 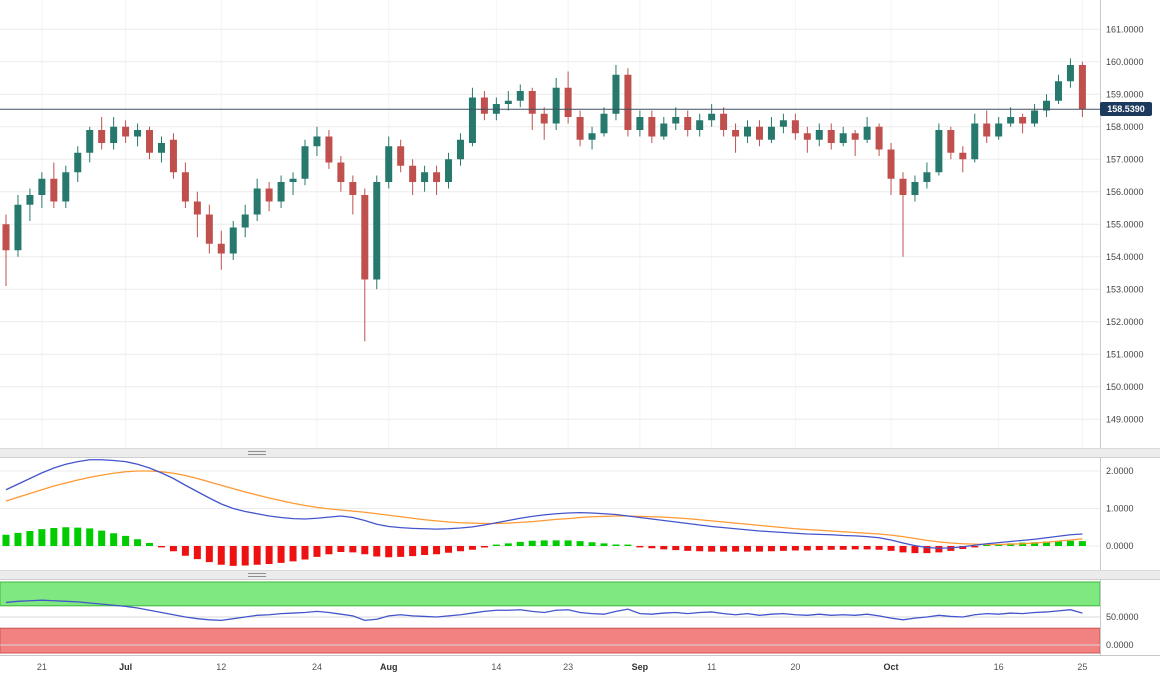 What do you see at coordinates (580, 670) in the screenshot?
I see `time-axis: 21 Jul 12 24 Aug 14 23 Sep 11 20 Oct 16 25` at bounding box center [580, 670].